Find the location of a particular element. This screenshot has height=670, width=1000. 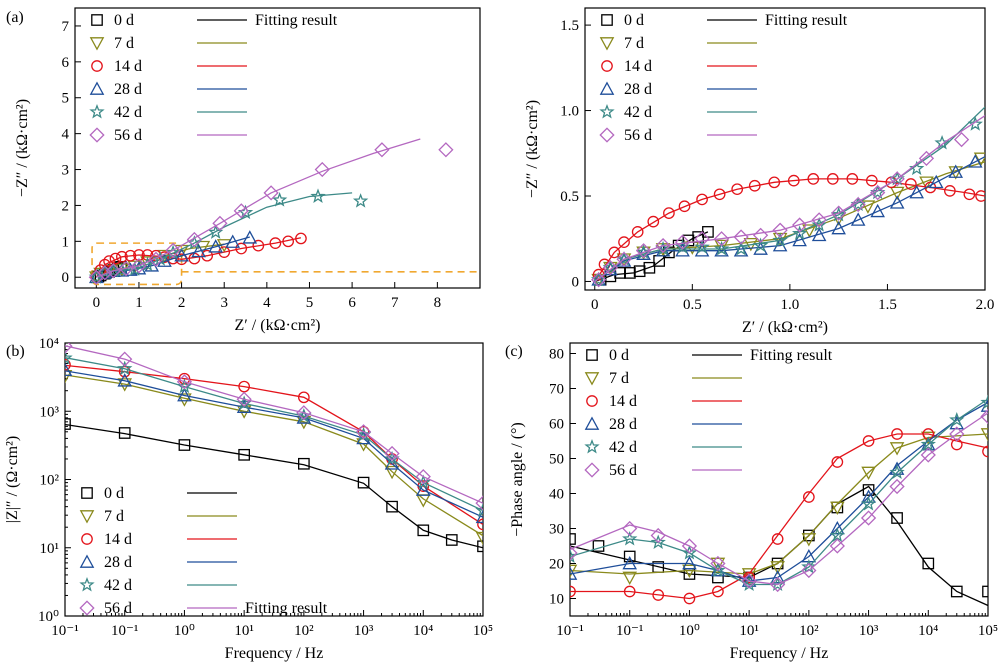

y-tick-label: 10⁴ is located at coordinates (49, 344).